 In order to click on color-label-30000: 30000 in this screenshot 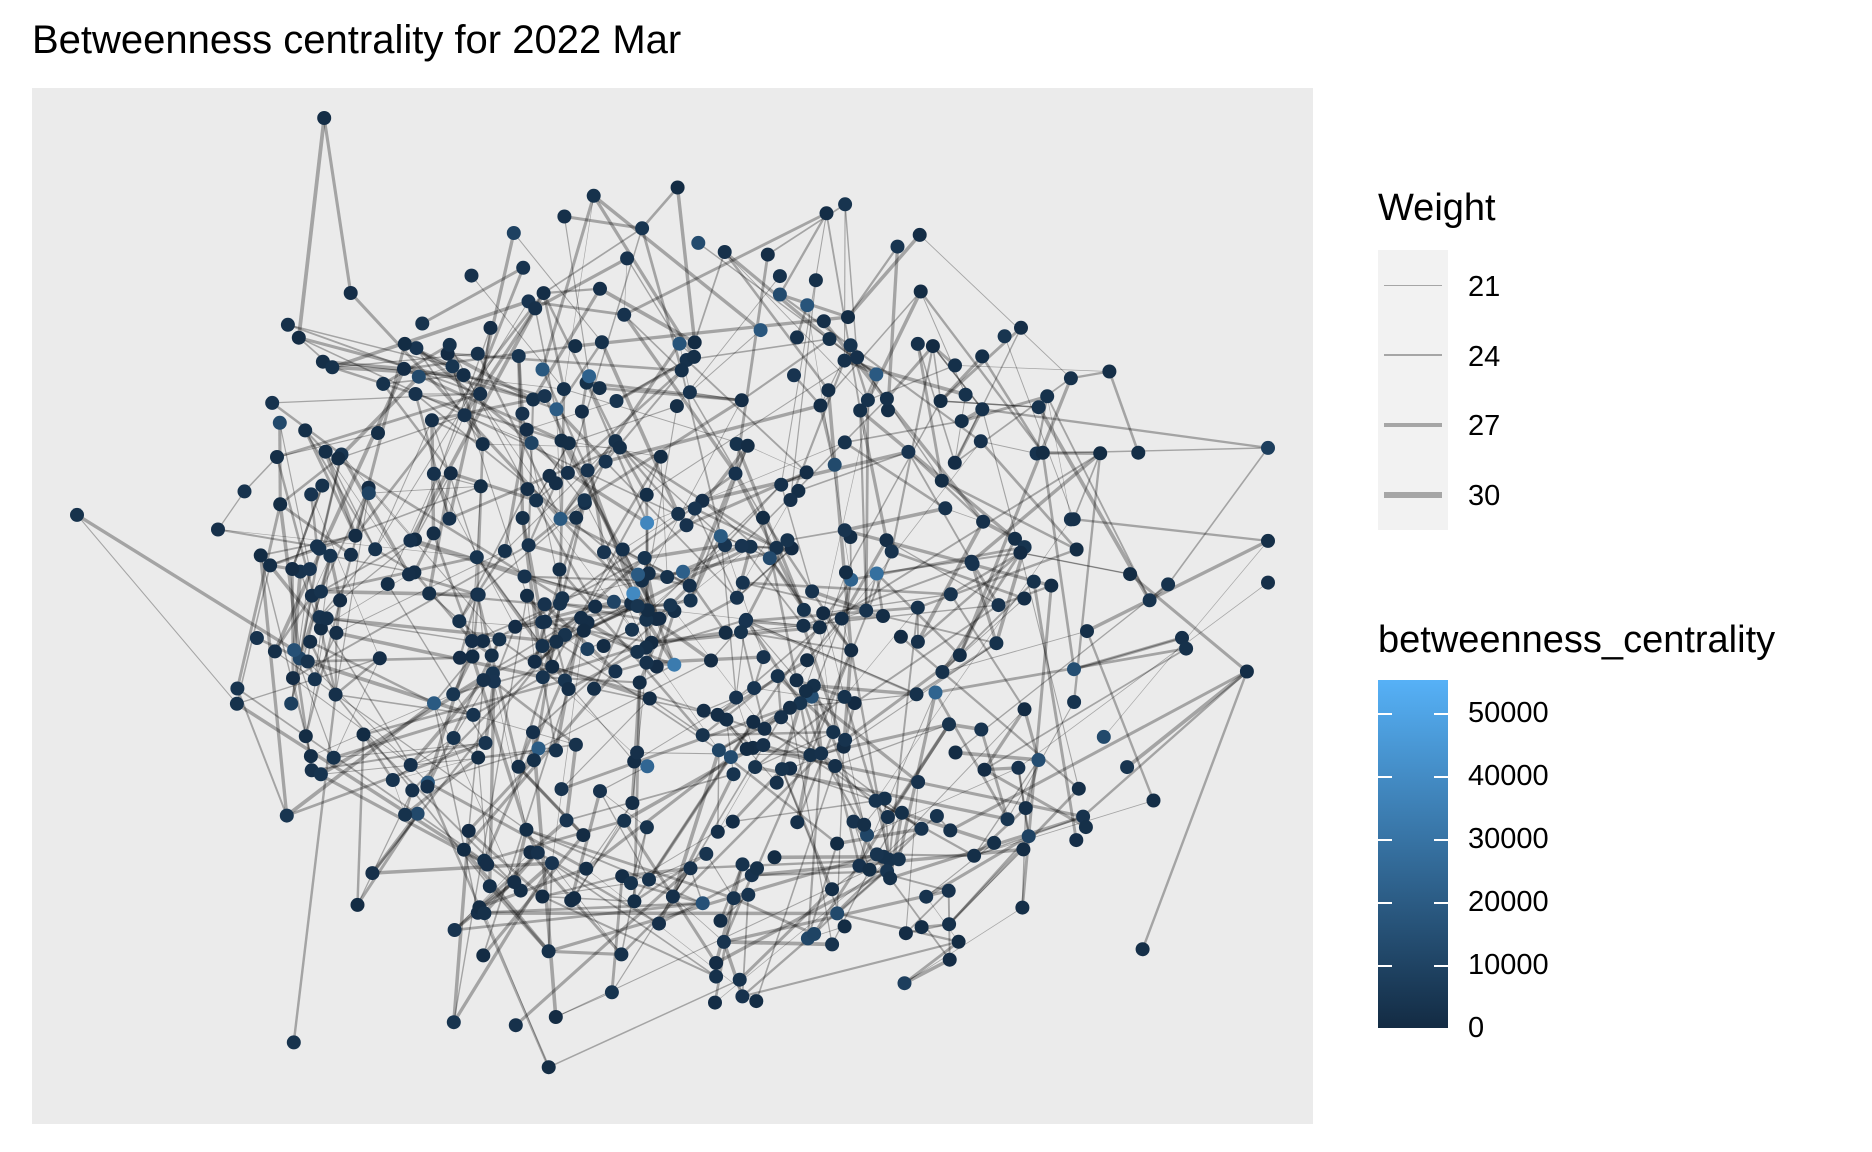, I will do `click(1508, 839)`.